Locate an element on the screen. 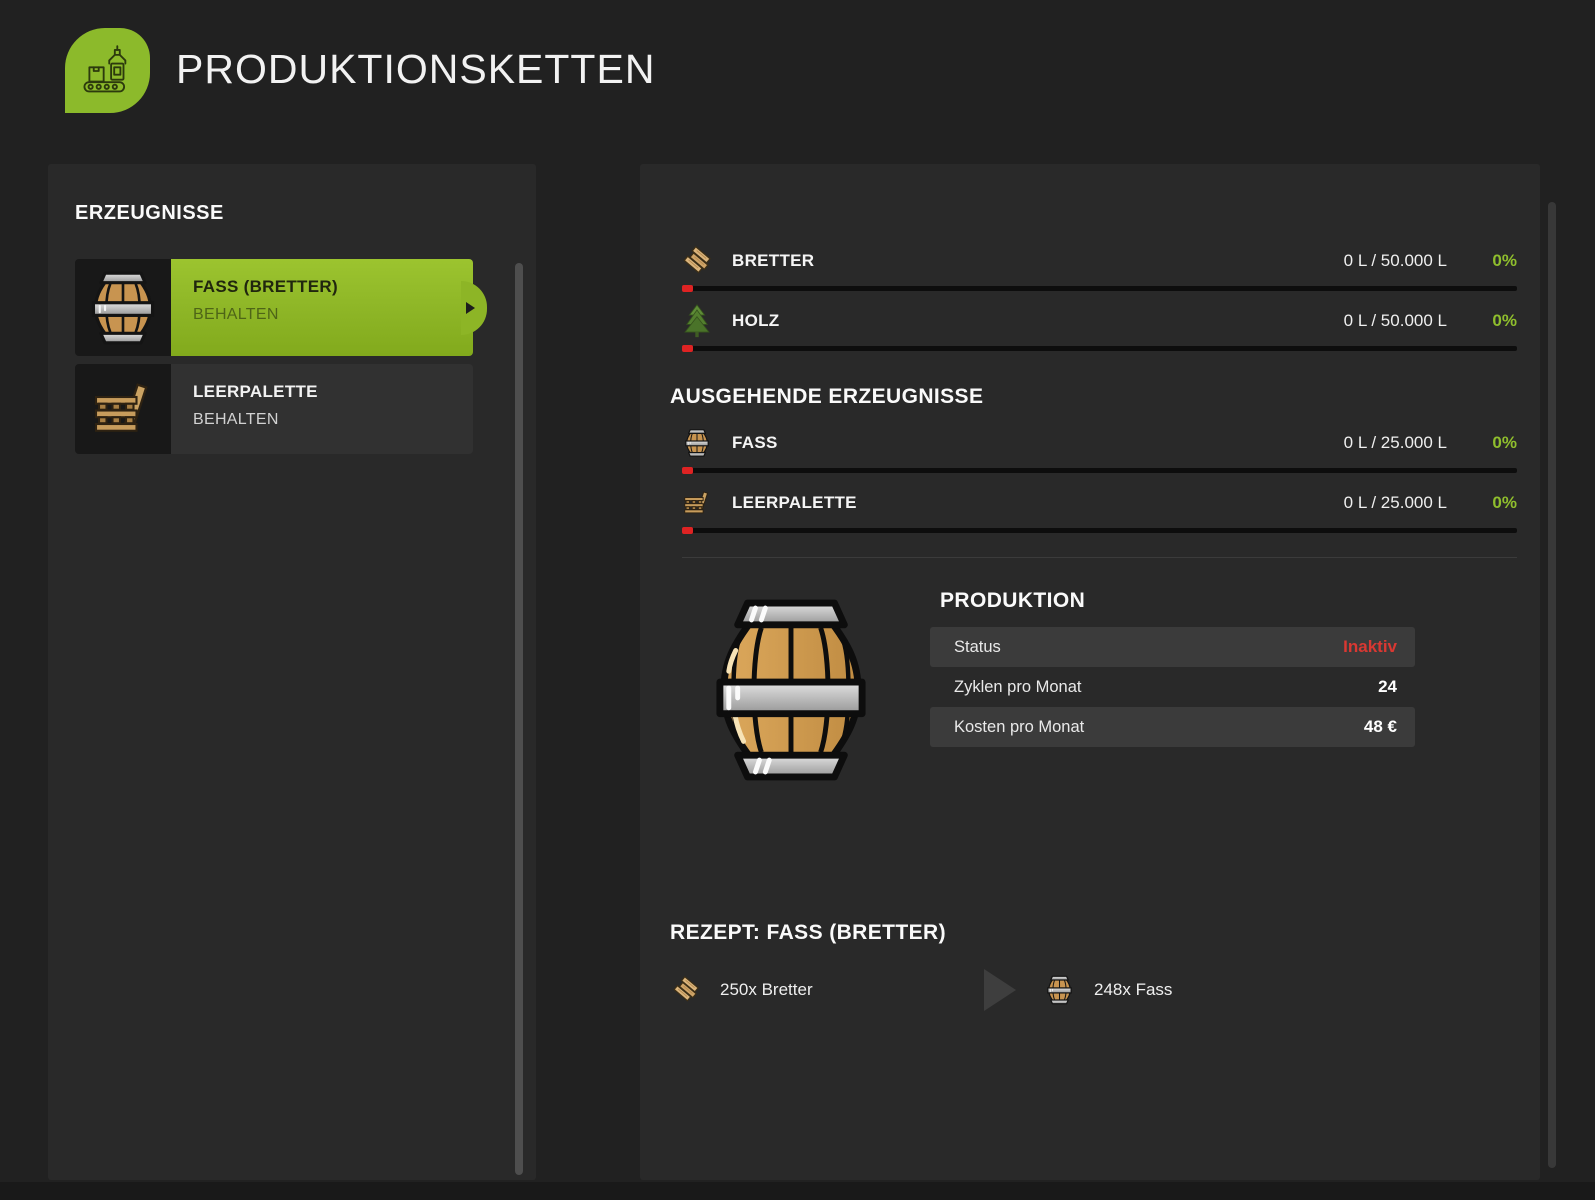  production-row-label: Zyklen pro Monat is located at coordinates (1018, 686).